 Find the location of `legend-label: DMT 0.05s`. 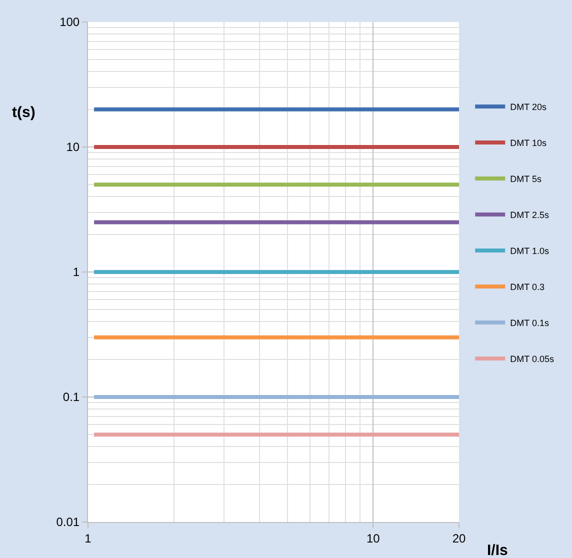

legend-label: DMT 0.05s is located at coordinates (532, 359).